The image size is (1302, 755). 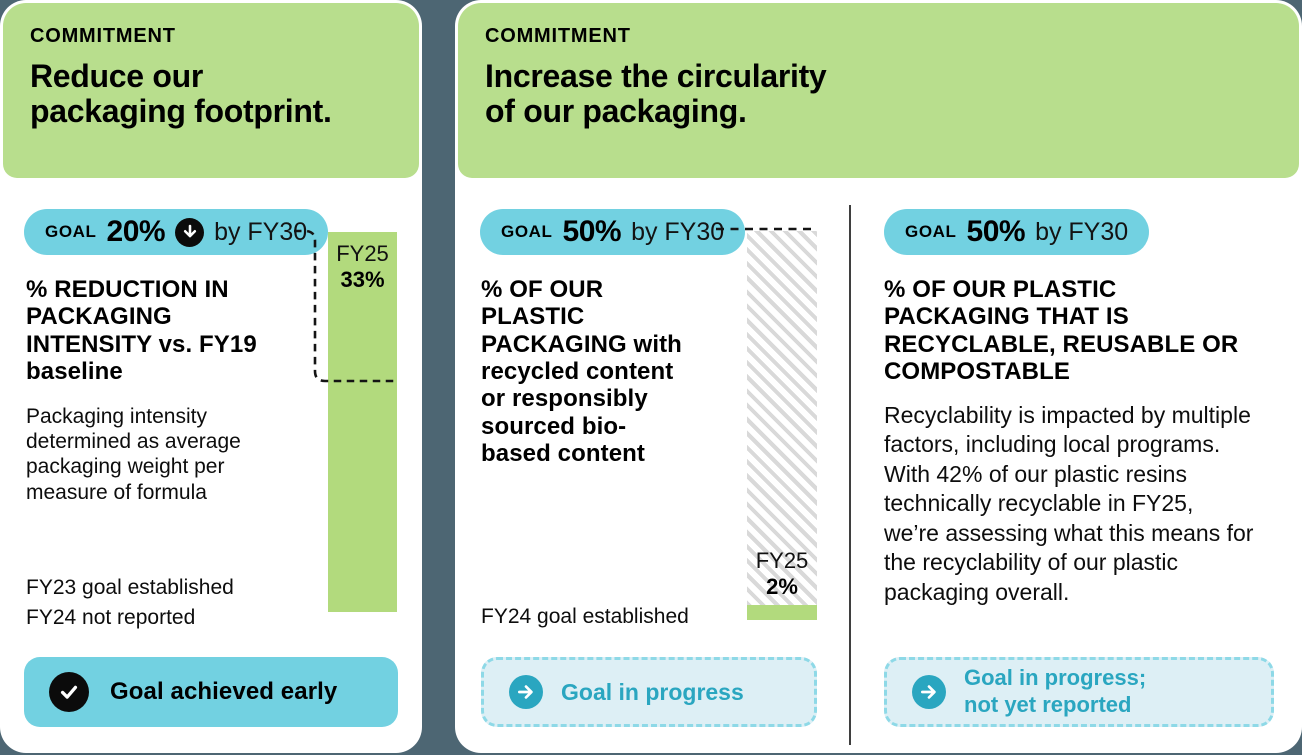 What do you see at coordinates (850, 475) in the screenshot?
I see `column-divider-line` at bounding box center [850, 475].